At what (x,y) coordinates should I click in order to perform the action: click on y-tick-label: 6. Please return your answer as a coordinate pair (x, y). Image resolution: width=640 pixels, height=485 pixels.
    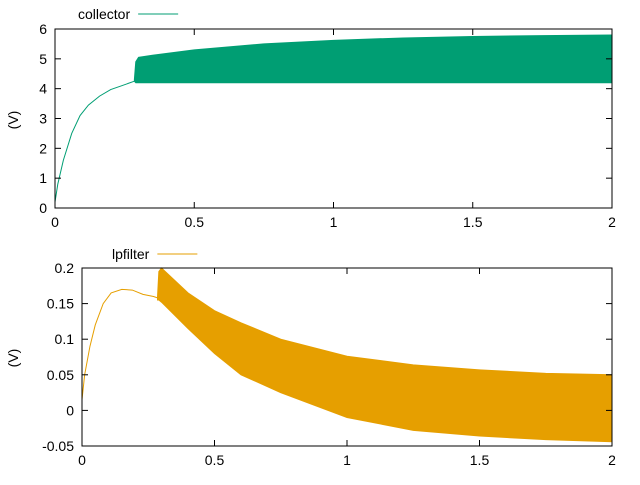
    Looking at the image, I should click on (43, 29).